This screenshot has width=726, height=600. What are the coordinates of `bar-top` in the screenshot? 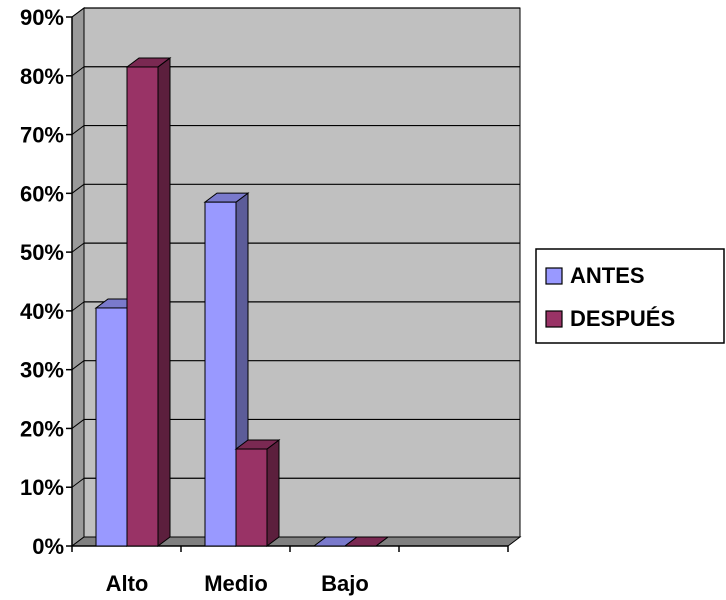 It's located at (366, 541).